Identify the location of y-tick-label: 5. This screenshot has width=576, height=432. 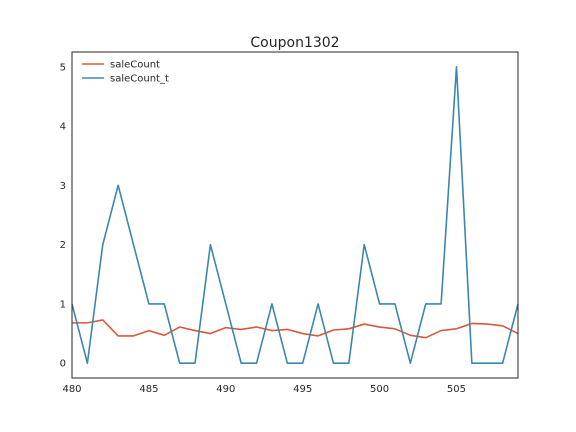
(63, 67).